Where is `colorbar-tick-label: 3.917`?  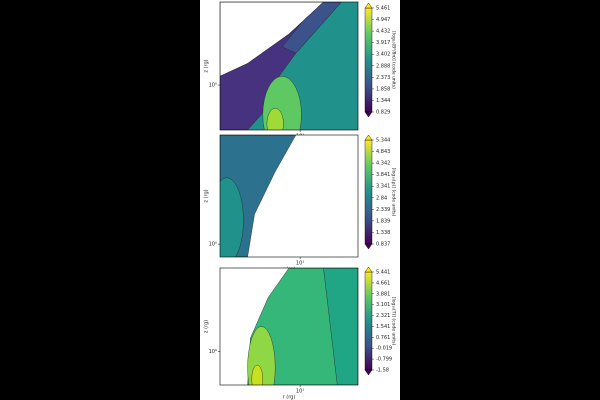
colorbar-tick-label: 3.917 is located at coordinates (383, 43).